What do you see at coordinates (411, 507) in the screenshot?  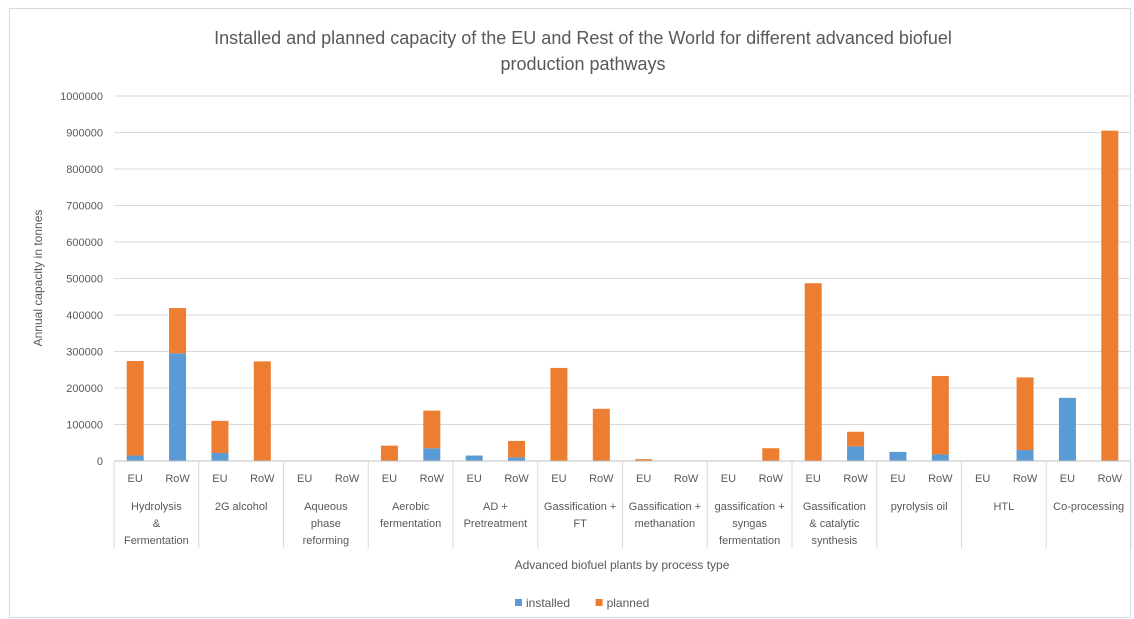 I see `group-label: Aerobic` at bounding box center [411, 507].